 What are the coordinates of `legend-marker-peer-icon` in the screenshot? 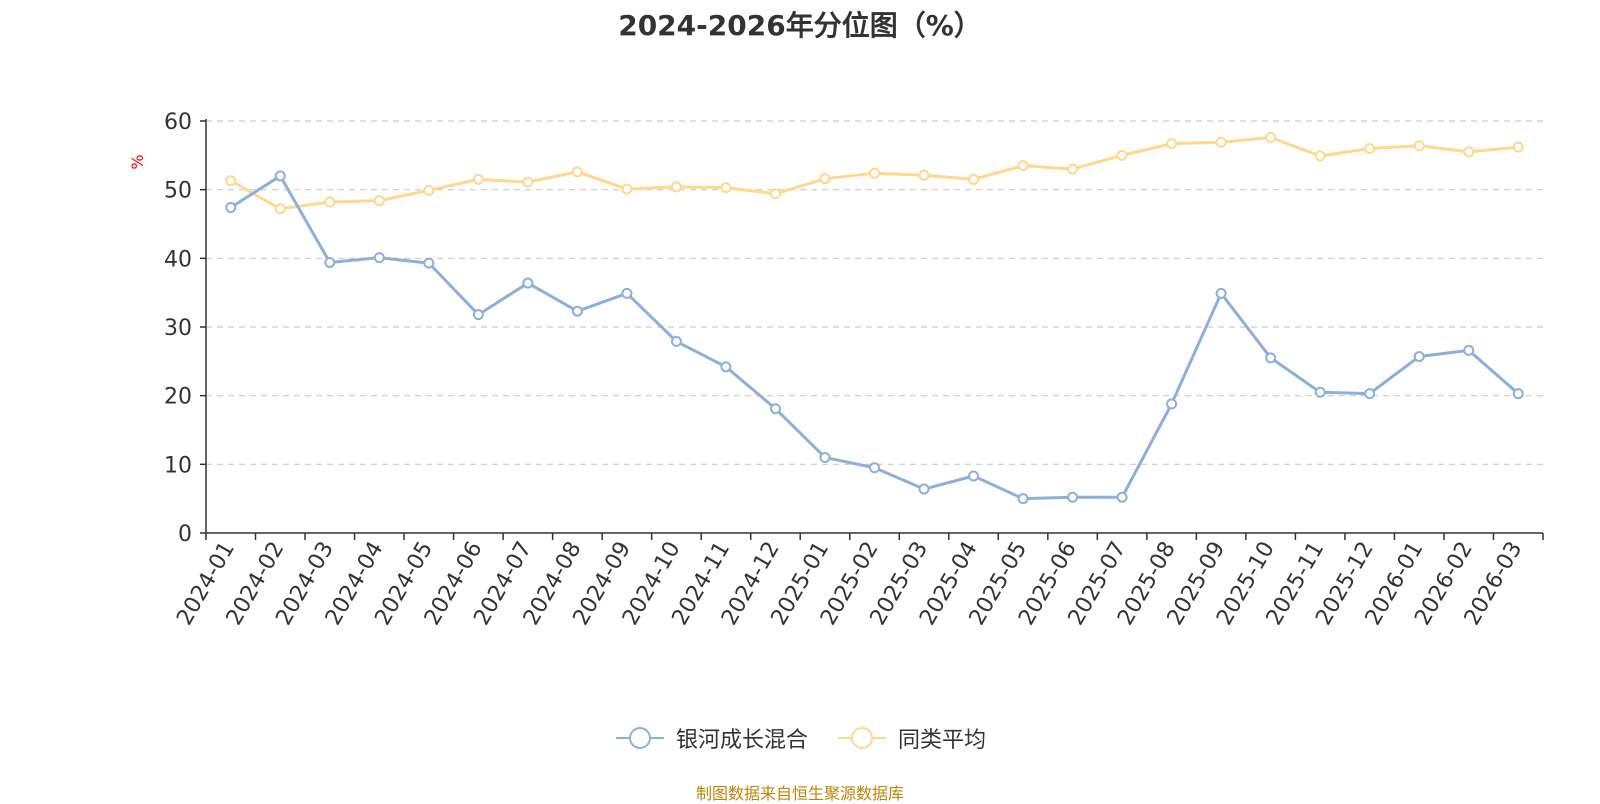 It's located at (862, 738).